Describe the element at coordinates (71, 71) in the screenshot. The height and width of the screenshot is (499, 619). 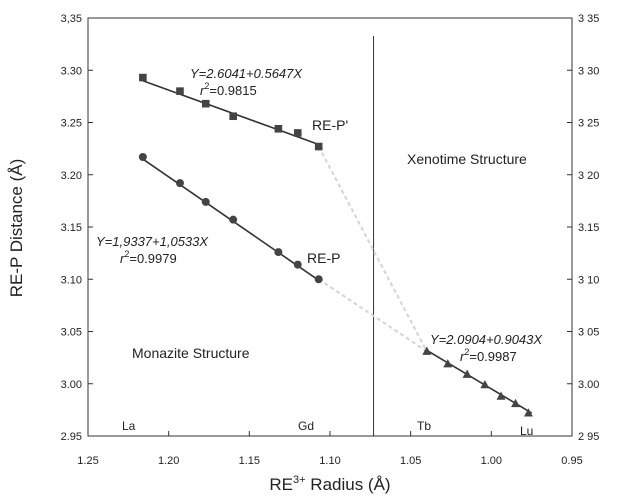
I see `y-tick-label-left: 3.30` at that location.